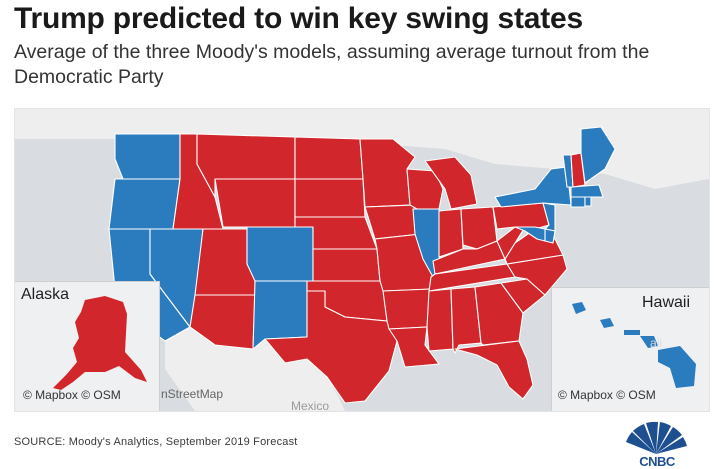 The image size is (720, 469). I want to click on hawaii-molokai, so click(632, 332).